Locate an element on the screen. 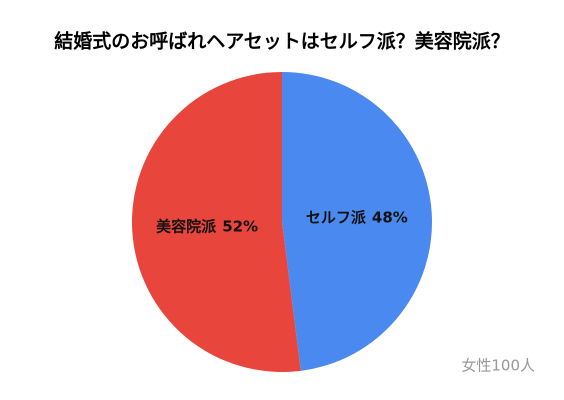  slice-label: 美容院派 52% is located at coordinates (207, 226).